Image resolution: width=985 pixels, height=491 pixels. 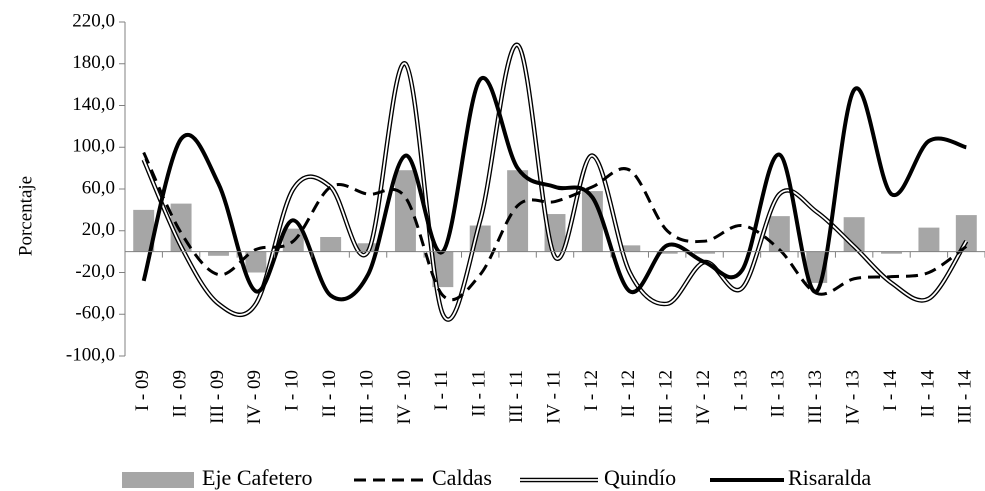 What do you see at coordinates (965, 397) in the screenshot?
I see `x-tick-label: III - 14` at bounding box center [965, 397].